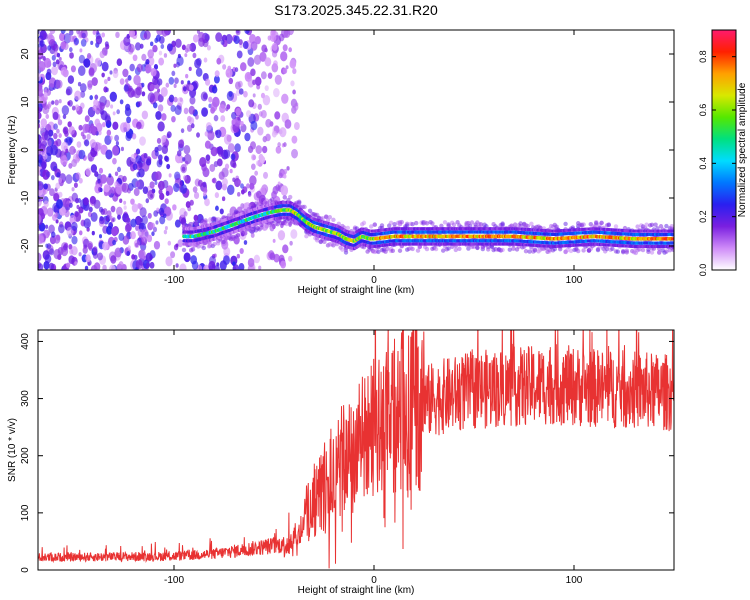 The height and width of the screenshot is (600, 750). What do you see at coordinates (356, 590) in the screenshot?
I see `snr-x-label: Height of straight line (km)` at bounding box center [356, 590].